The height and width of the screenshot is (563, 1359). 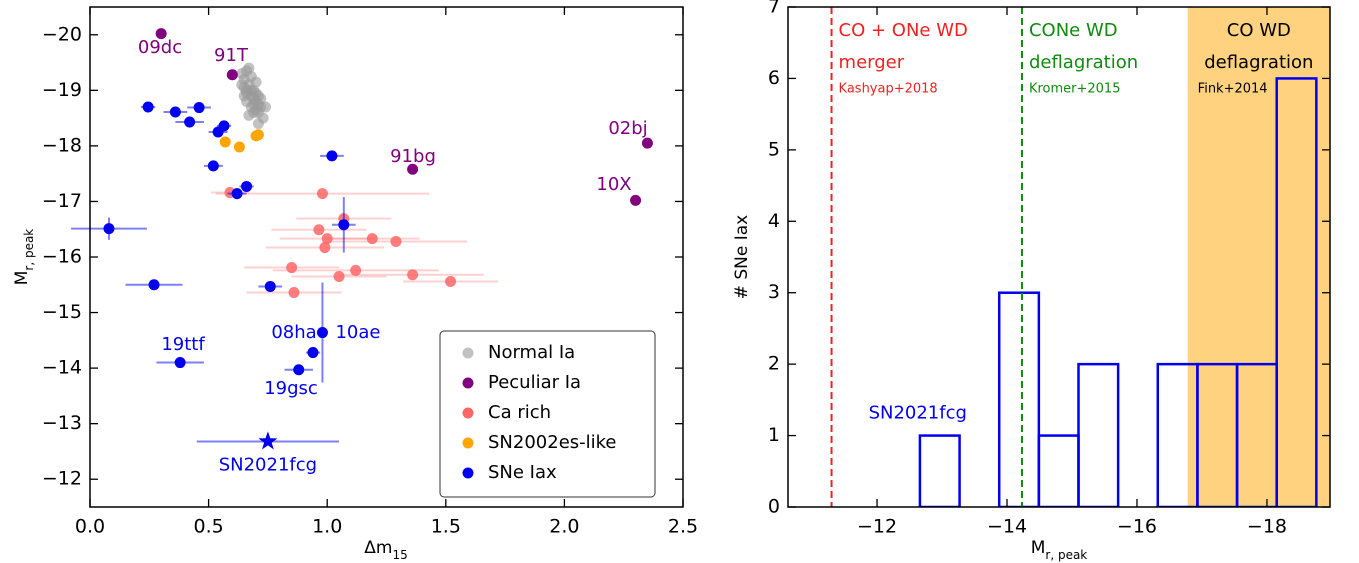 What do you see at coordinates (613, 184) in the screenshot?
I see `point-label: 10X` at bounding box center [613, 184].